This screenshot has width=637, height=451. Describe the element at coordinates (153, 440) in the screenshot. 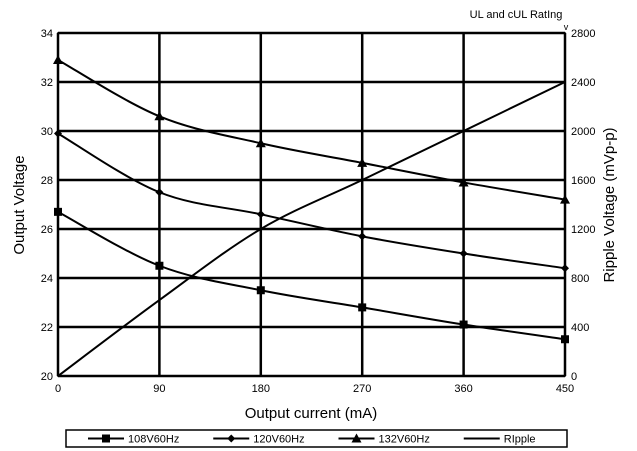

I see `legend-label: 108V60Hz` at that location.